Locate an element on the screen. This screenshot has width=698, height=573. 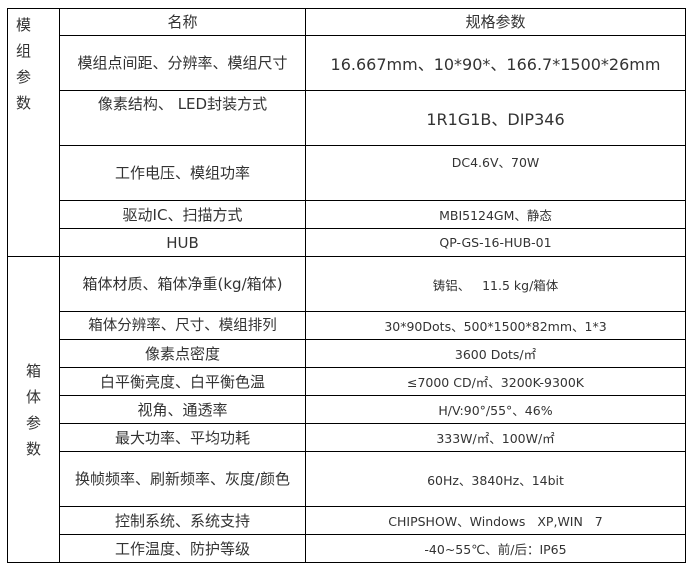
row-name: 视角、通透率 is located at coordinates (182, 409).